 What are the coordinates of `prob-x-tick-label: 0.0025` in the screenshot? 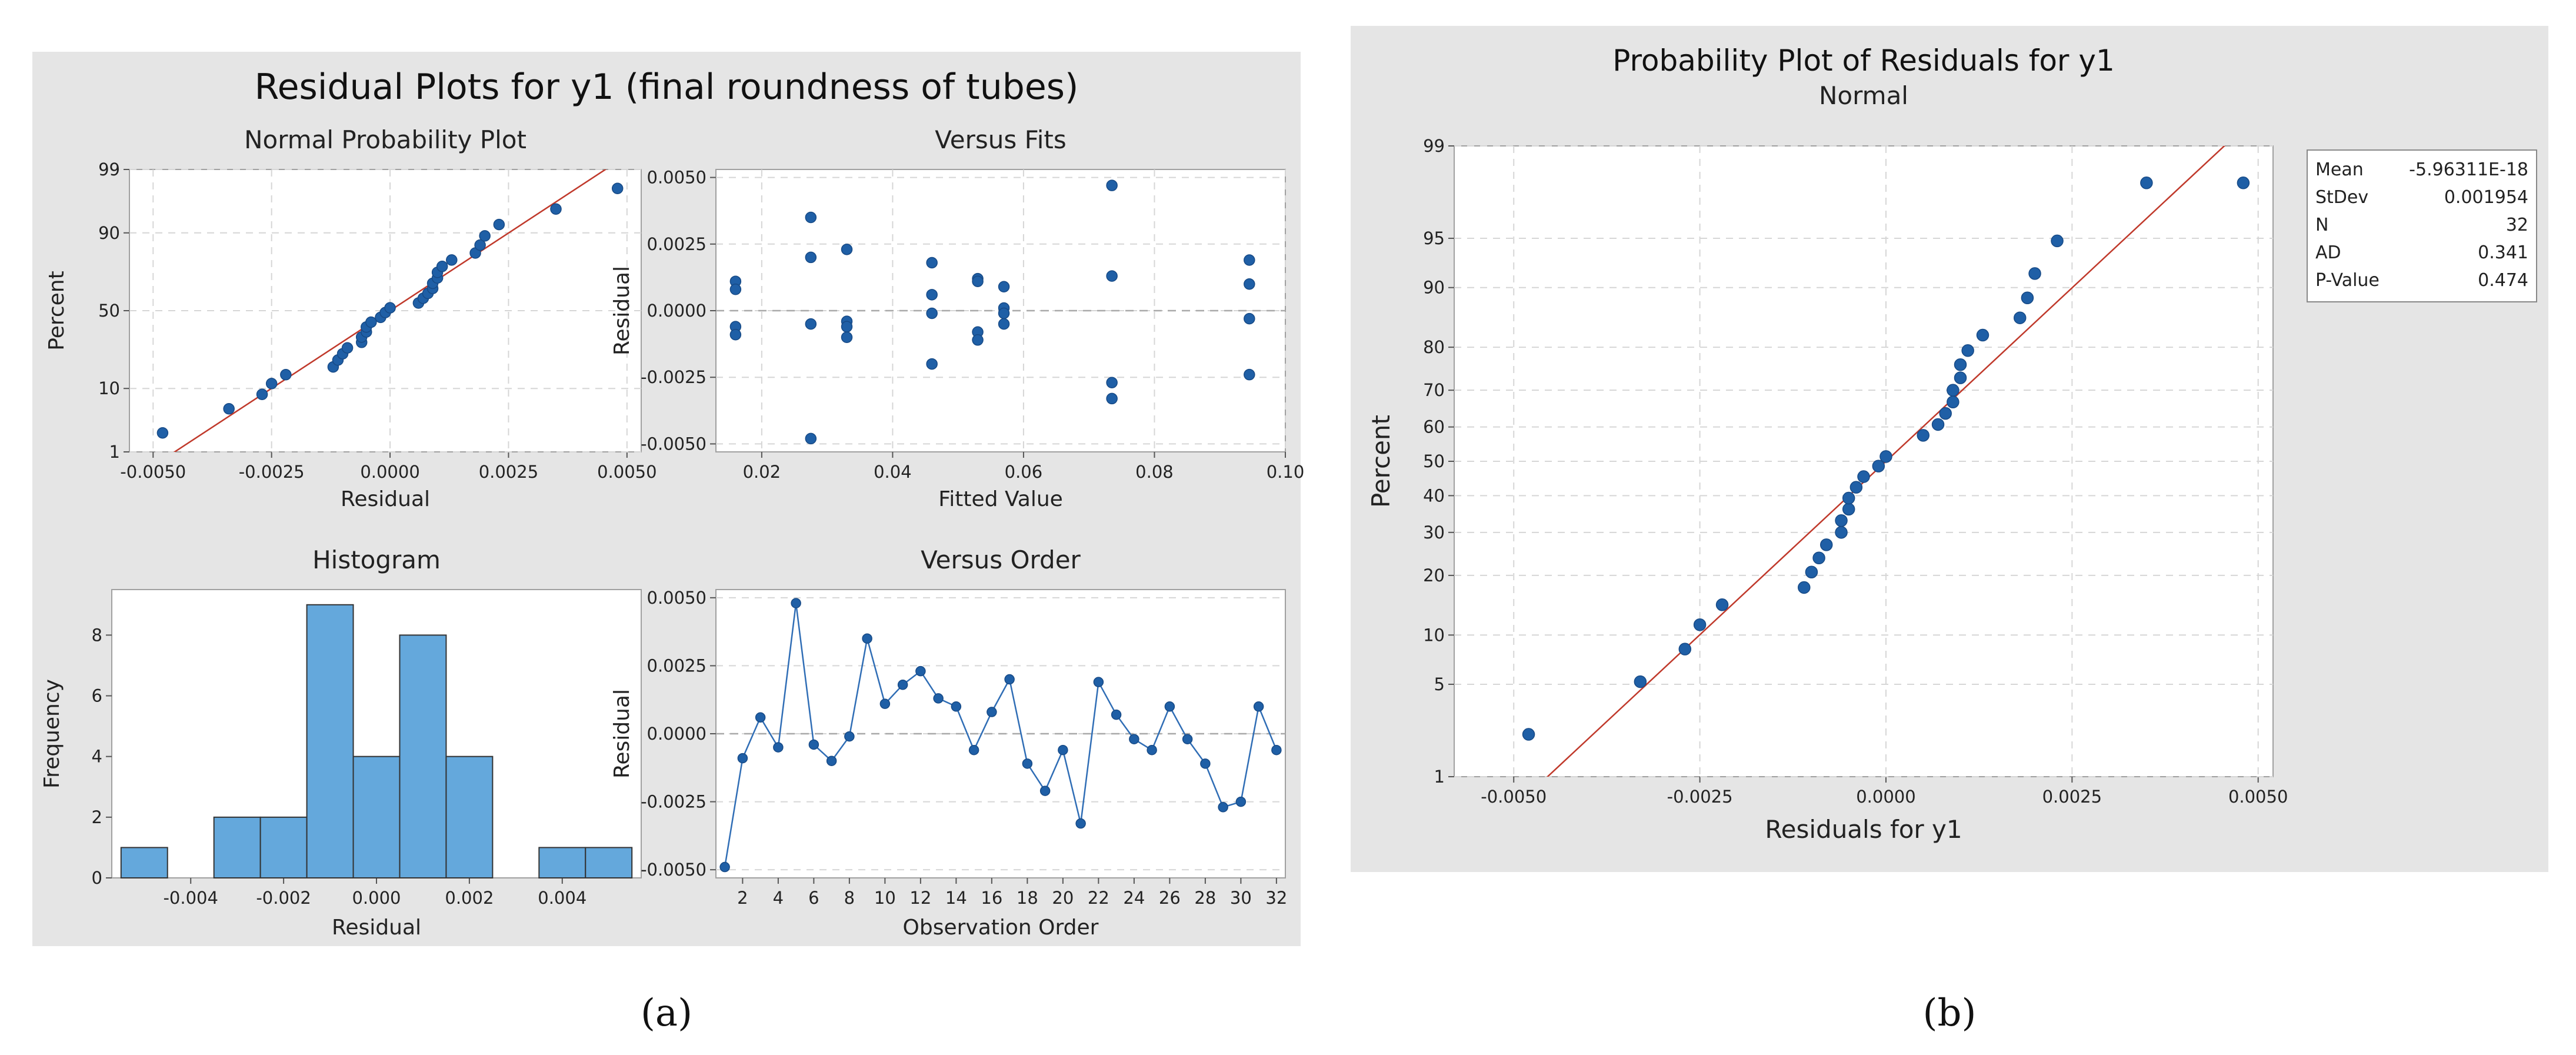 It's located at (2072, 797).